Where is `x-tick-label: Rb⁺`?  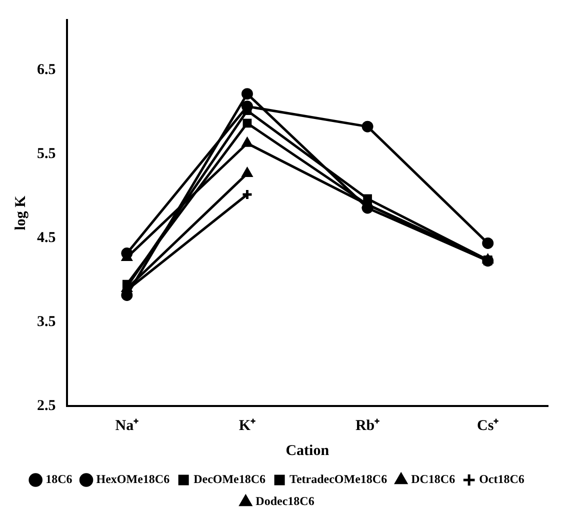
x-tick-label: Rb⁺ is located at coordinates (367, 426).